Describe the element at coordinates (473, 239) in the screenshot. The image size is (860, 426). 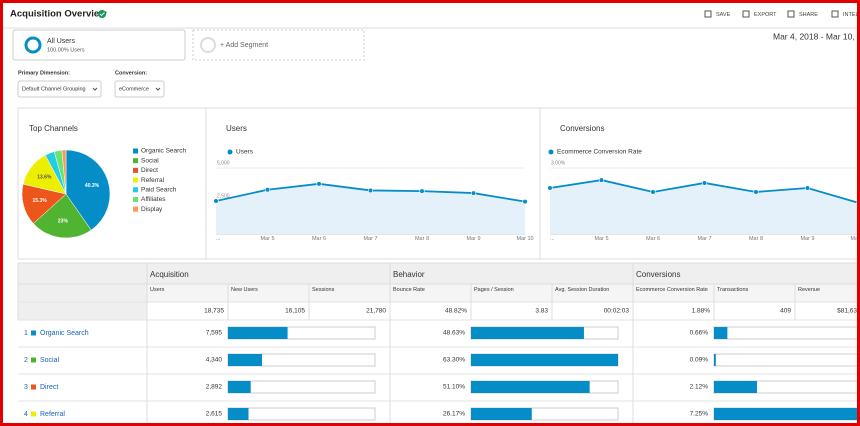
I see `x-tick-label: Mar 9` at that location.